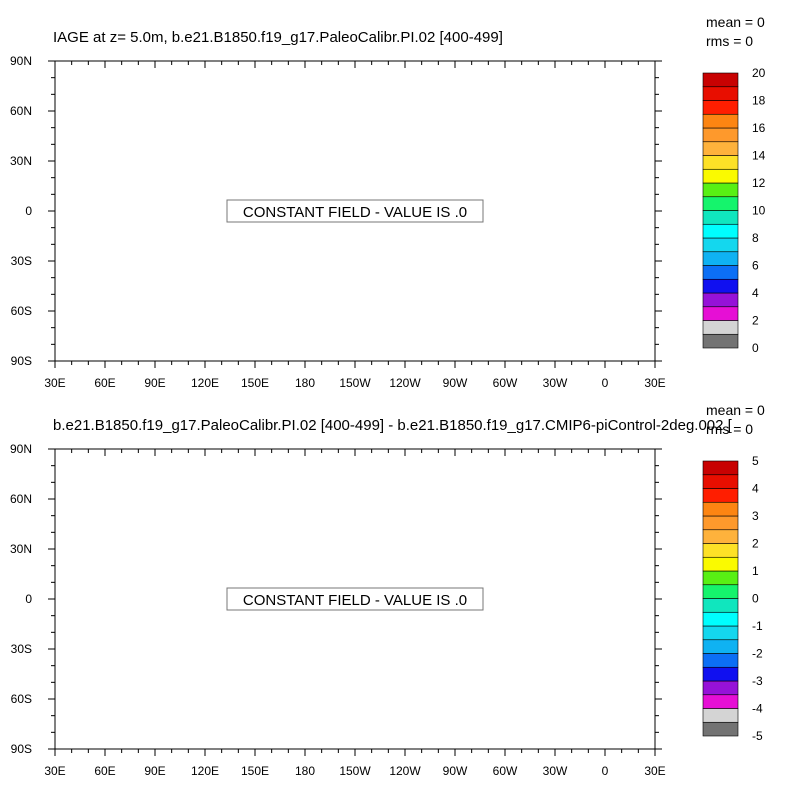 The width and height of the screenshot is (800, 800). I want to click on colorbar-label: 16, so click(759, 128).